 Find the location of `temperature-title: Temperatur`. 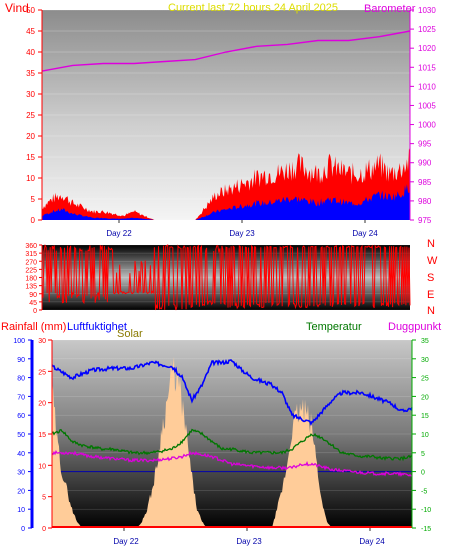

temperature-title: Temperatur is located at coordinates (334, 327).